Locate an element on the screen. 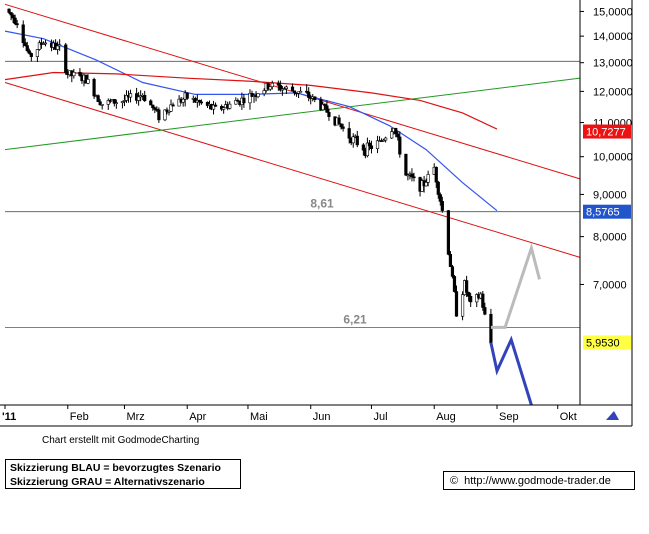 The image size is (649, 534). copyright-icon: © is located at coordinates (454, 481).